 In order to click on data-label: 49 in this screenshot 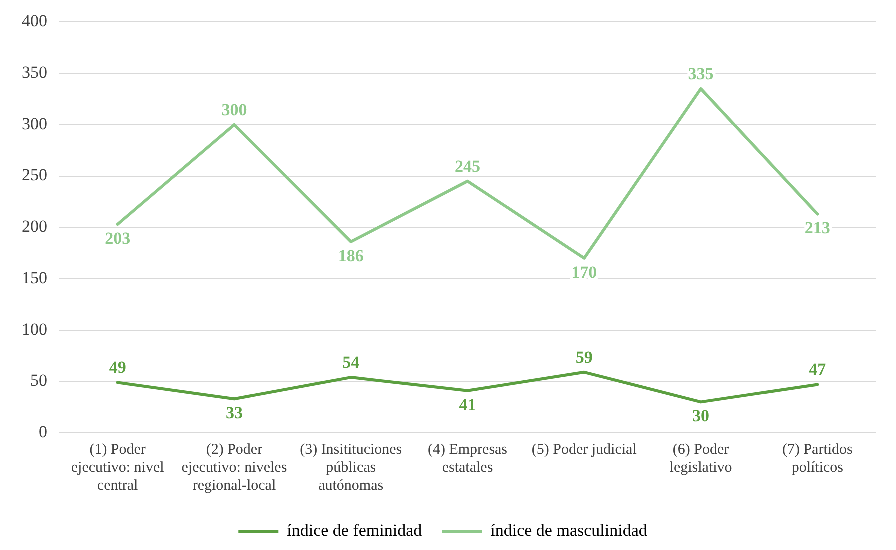, I will do `click(117, 368)`.